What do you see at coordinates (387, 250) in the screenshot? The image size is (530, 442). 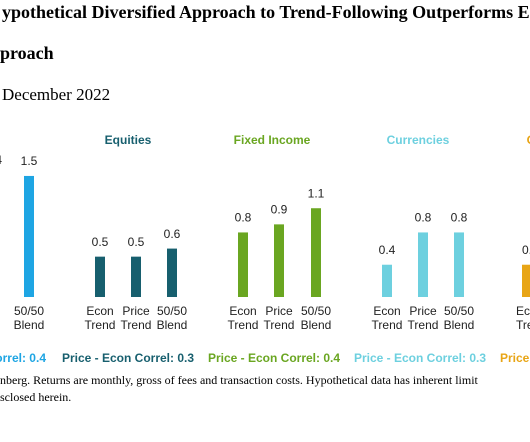 I see `value-label: 0.4` at bounding box center [387, 250].